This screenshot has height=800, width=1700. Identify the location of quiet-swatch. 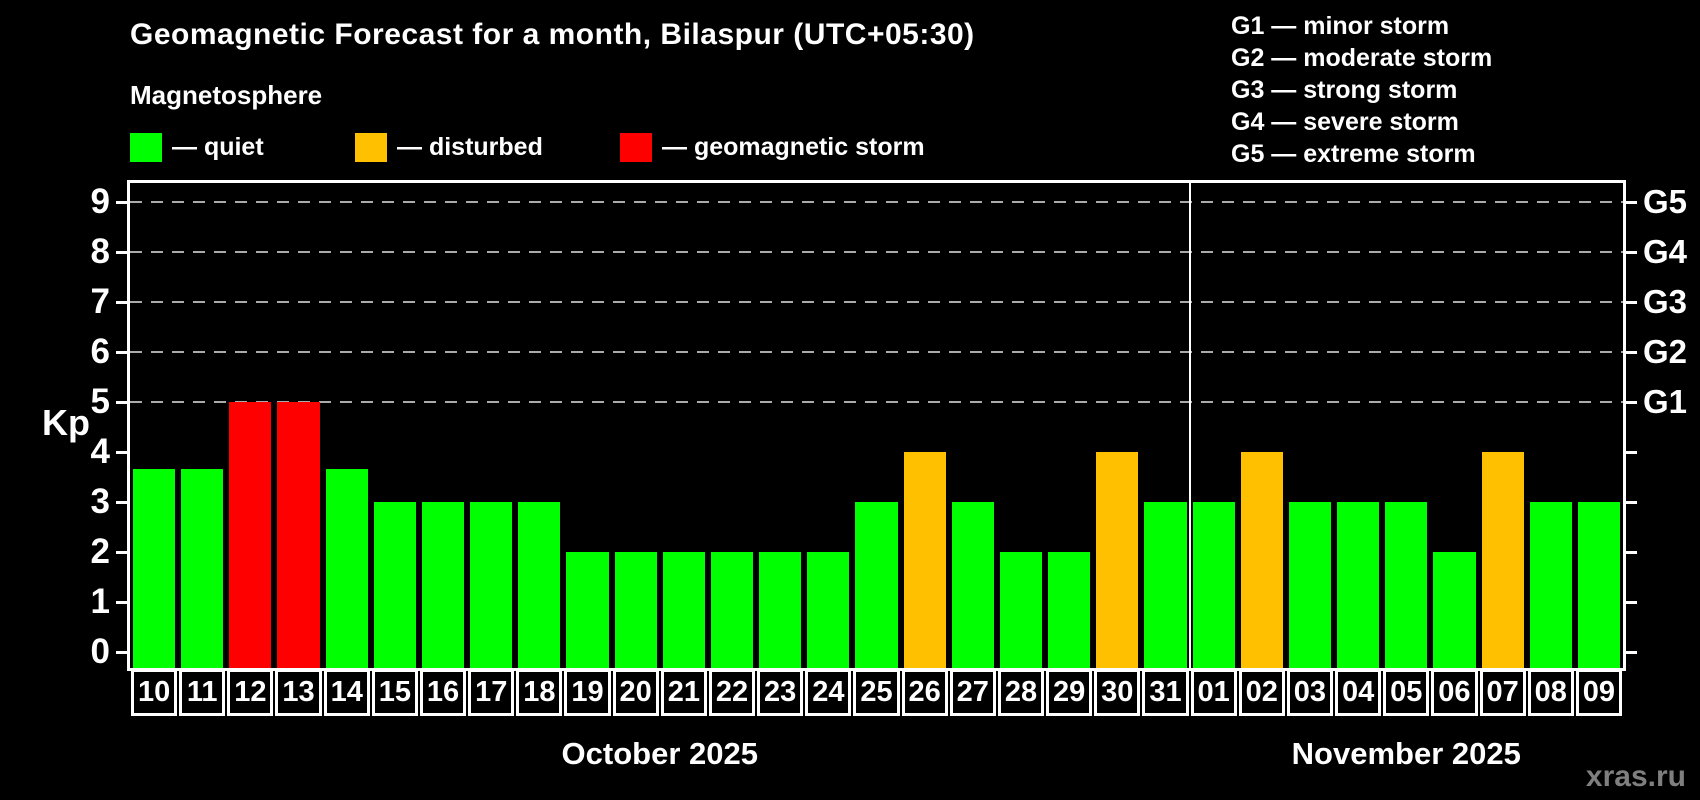
(146, 147).